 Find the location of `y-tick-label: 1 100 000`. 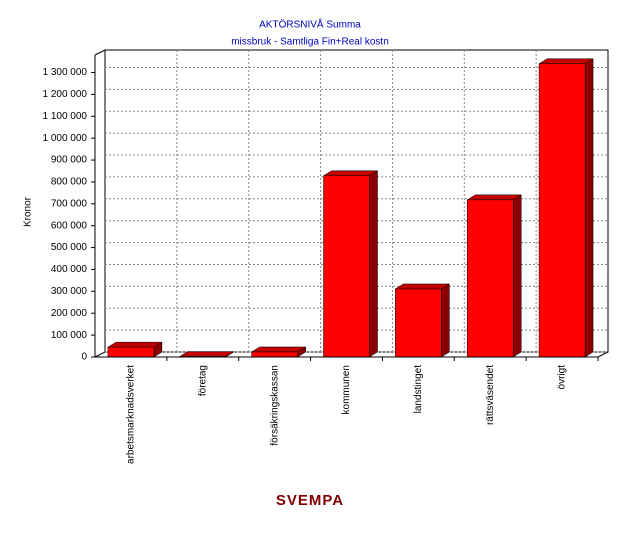

y-tick-label: 1 100 000 is located at coordinates (65, 116).